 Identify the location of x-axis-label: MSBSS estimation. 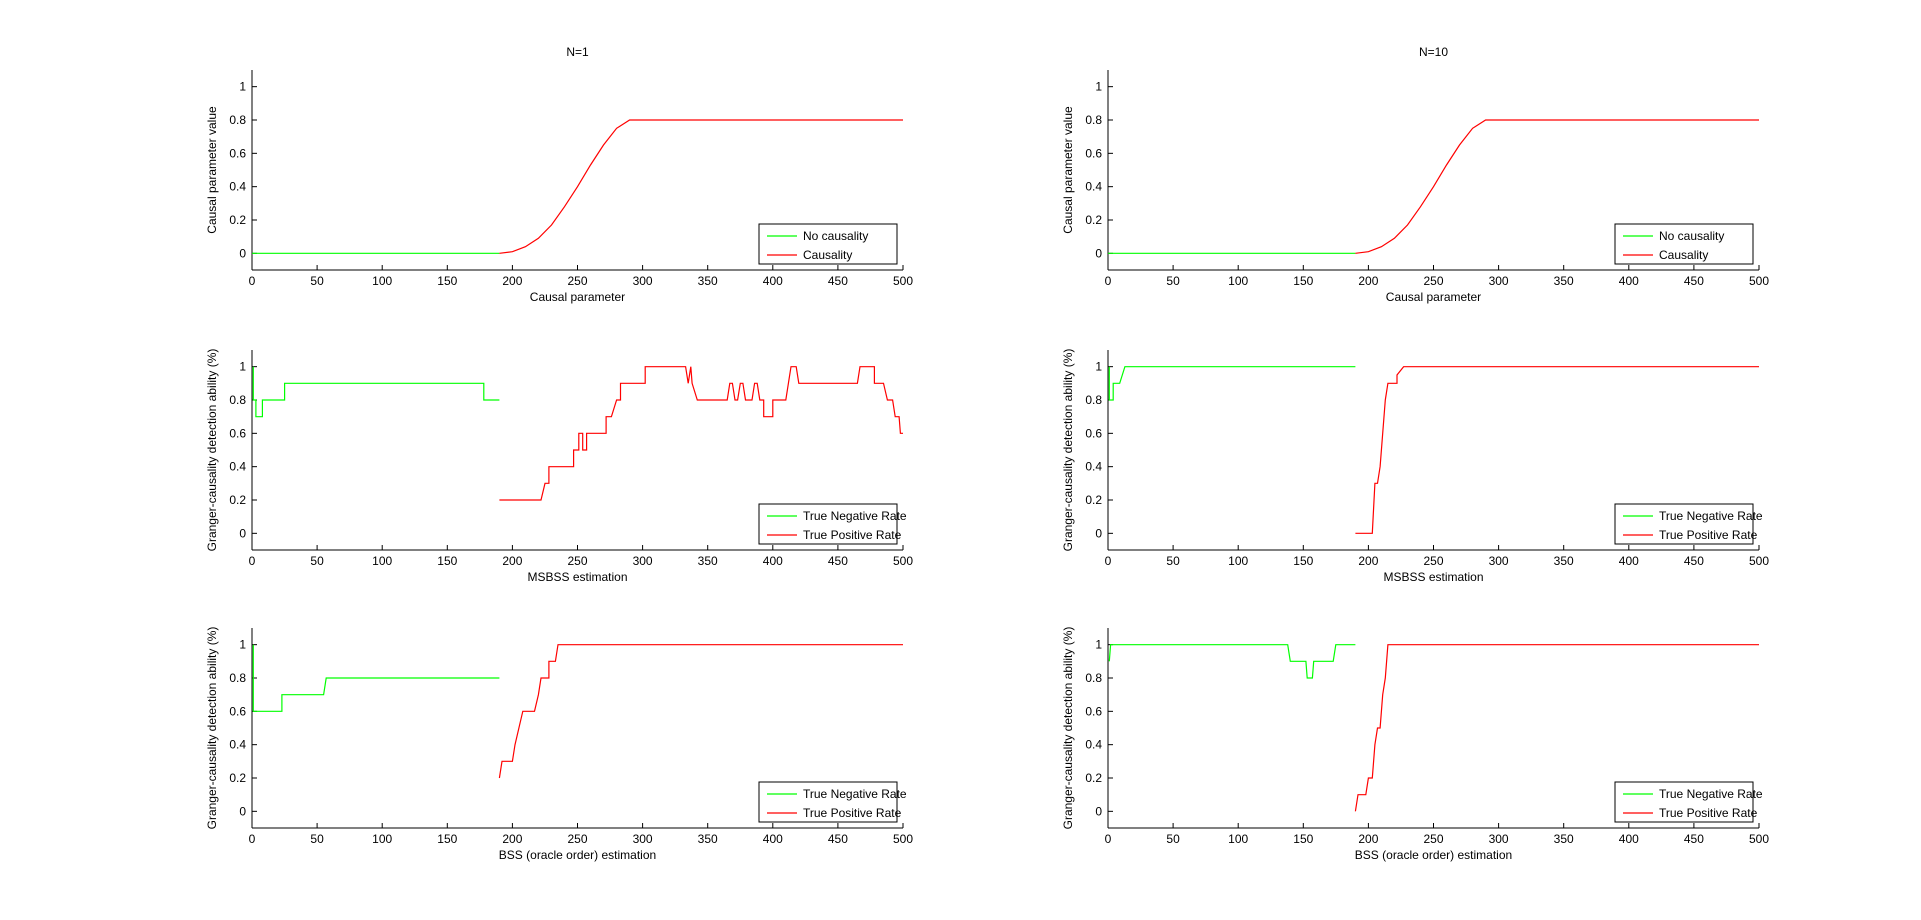
(577, 577).